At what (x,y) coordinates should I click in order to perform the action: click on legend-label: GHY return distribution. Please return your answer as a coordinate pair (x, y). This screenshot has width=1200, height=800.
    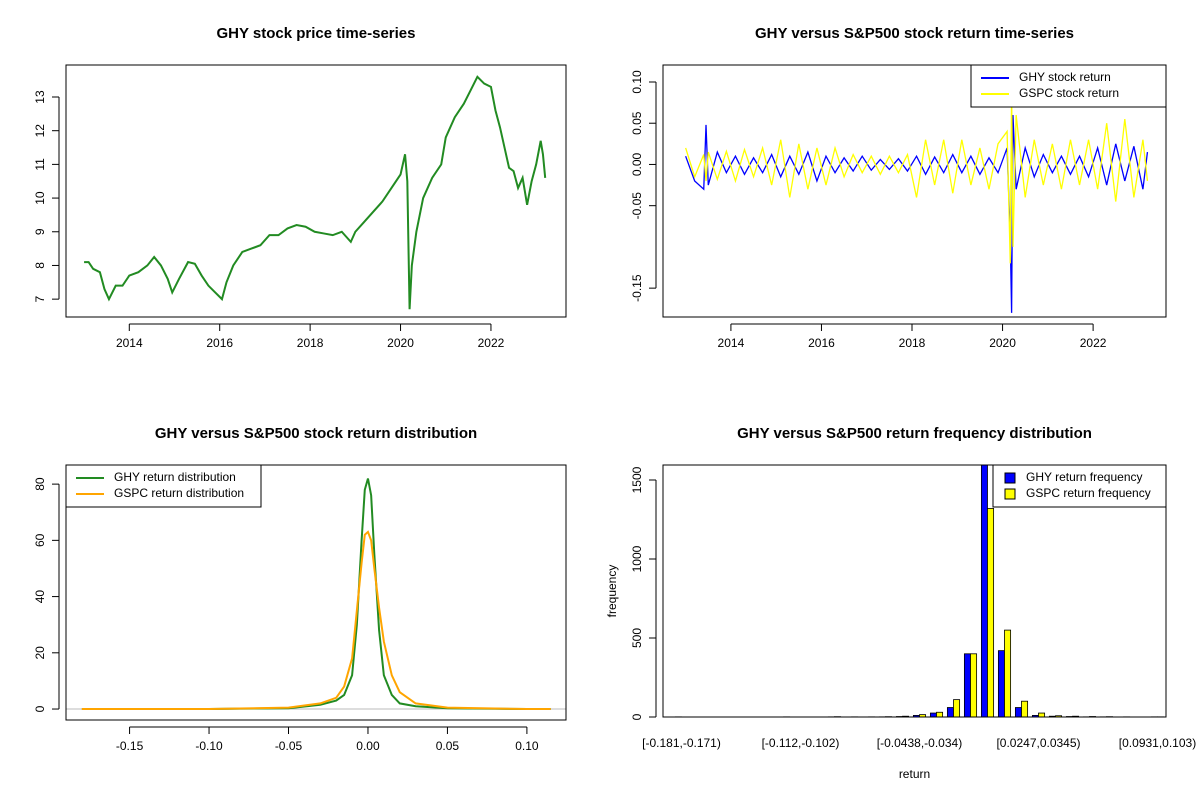
    Looking at the image, I should click on (175, 477).